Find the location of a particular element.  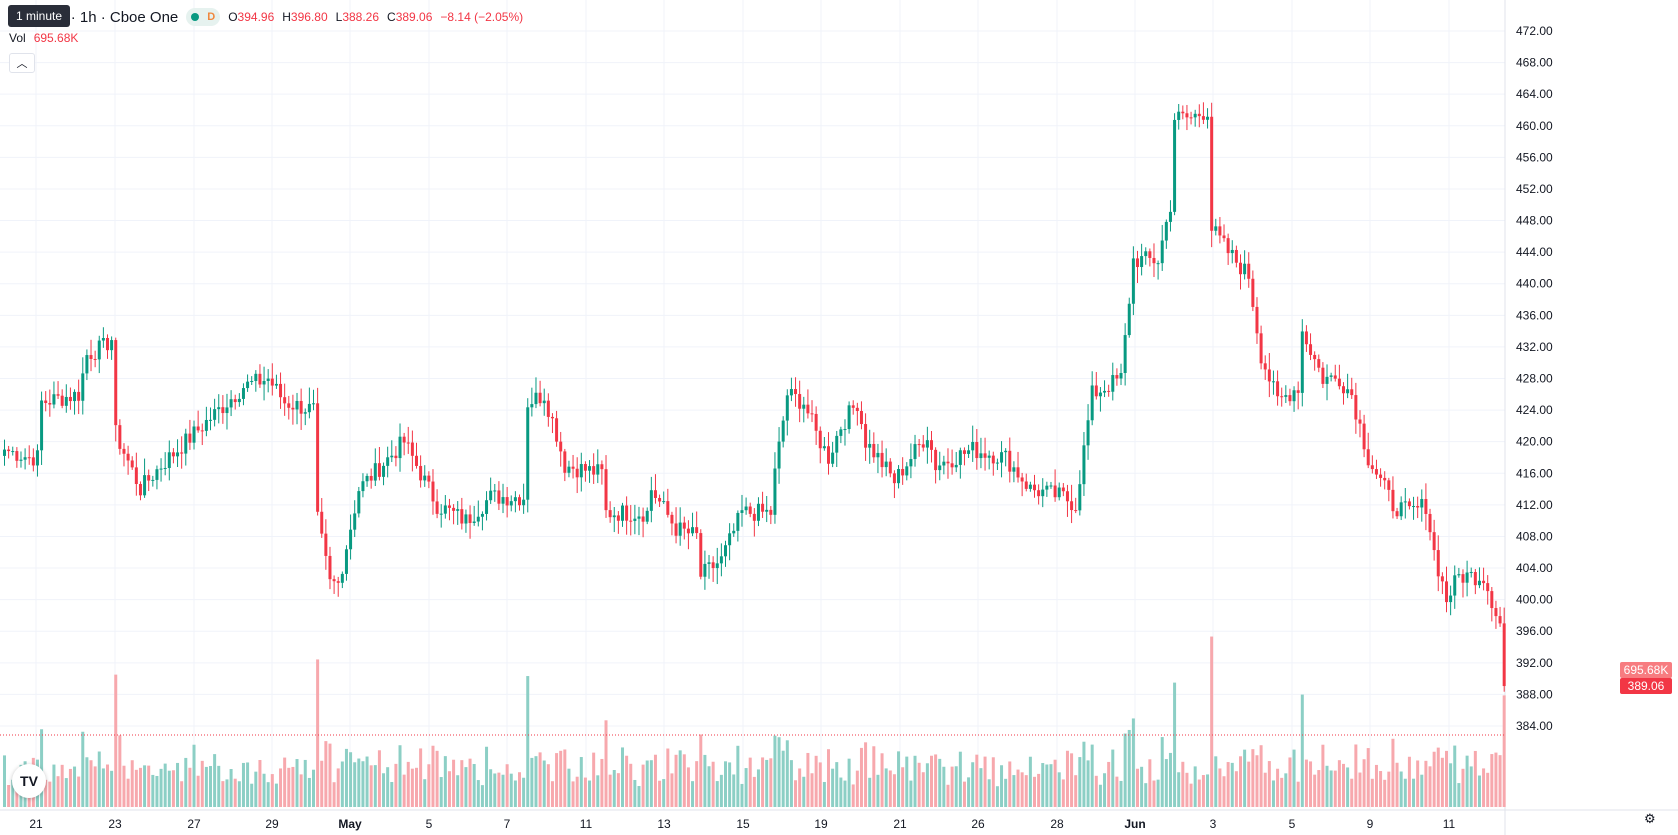

gear-icon: ⚙ is located at coordinates (1650, 818).